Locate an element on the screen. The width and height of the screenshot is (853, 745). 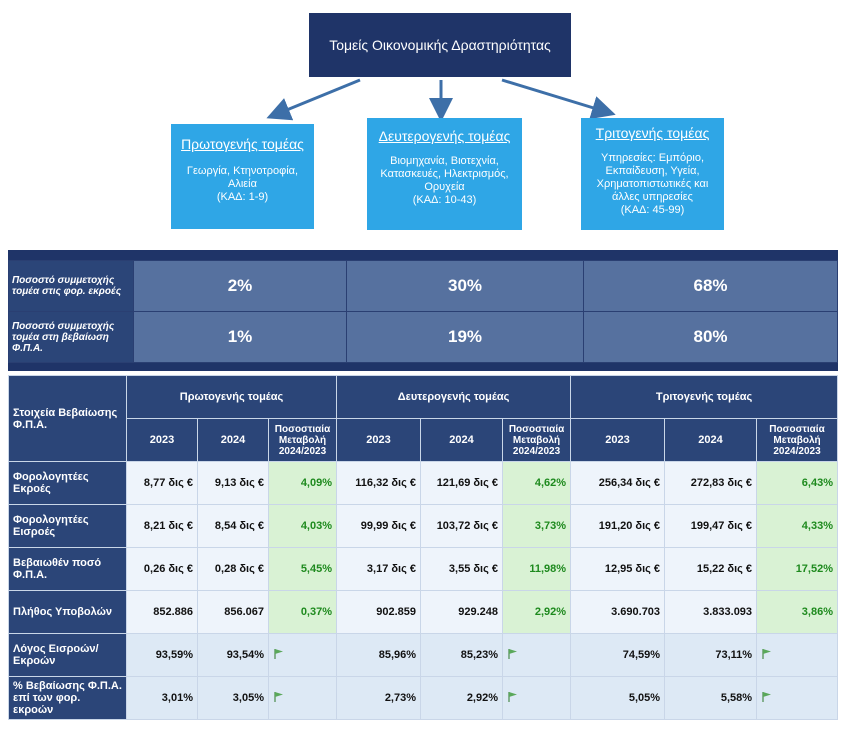
value-cell: 856.067 is located at coordinates (233, 612).